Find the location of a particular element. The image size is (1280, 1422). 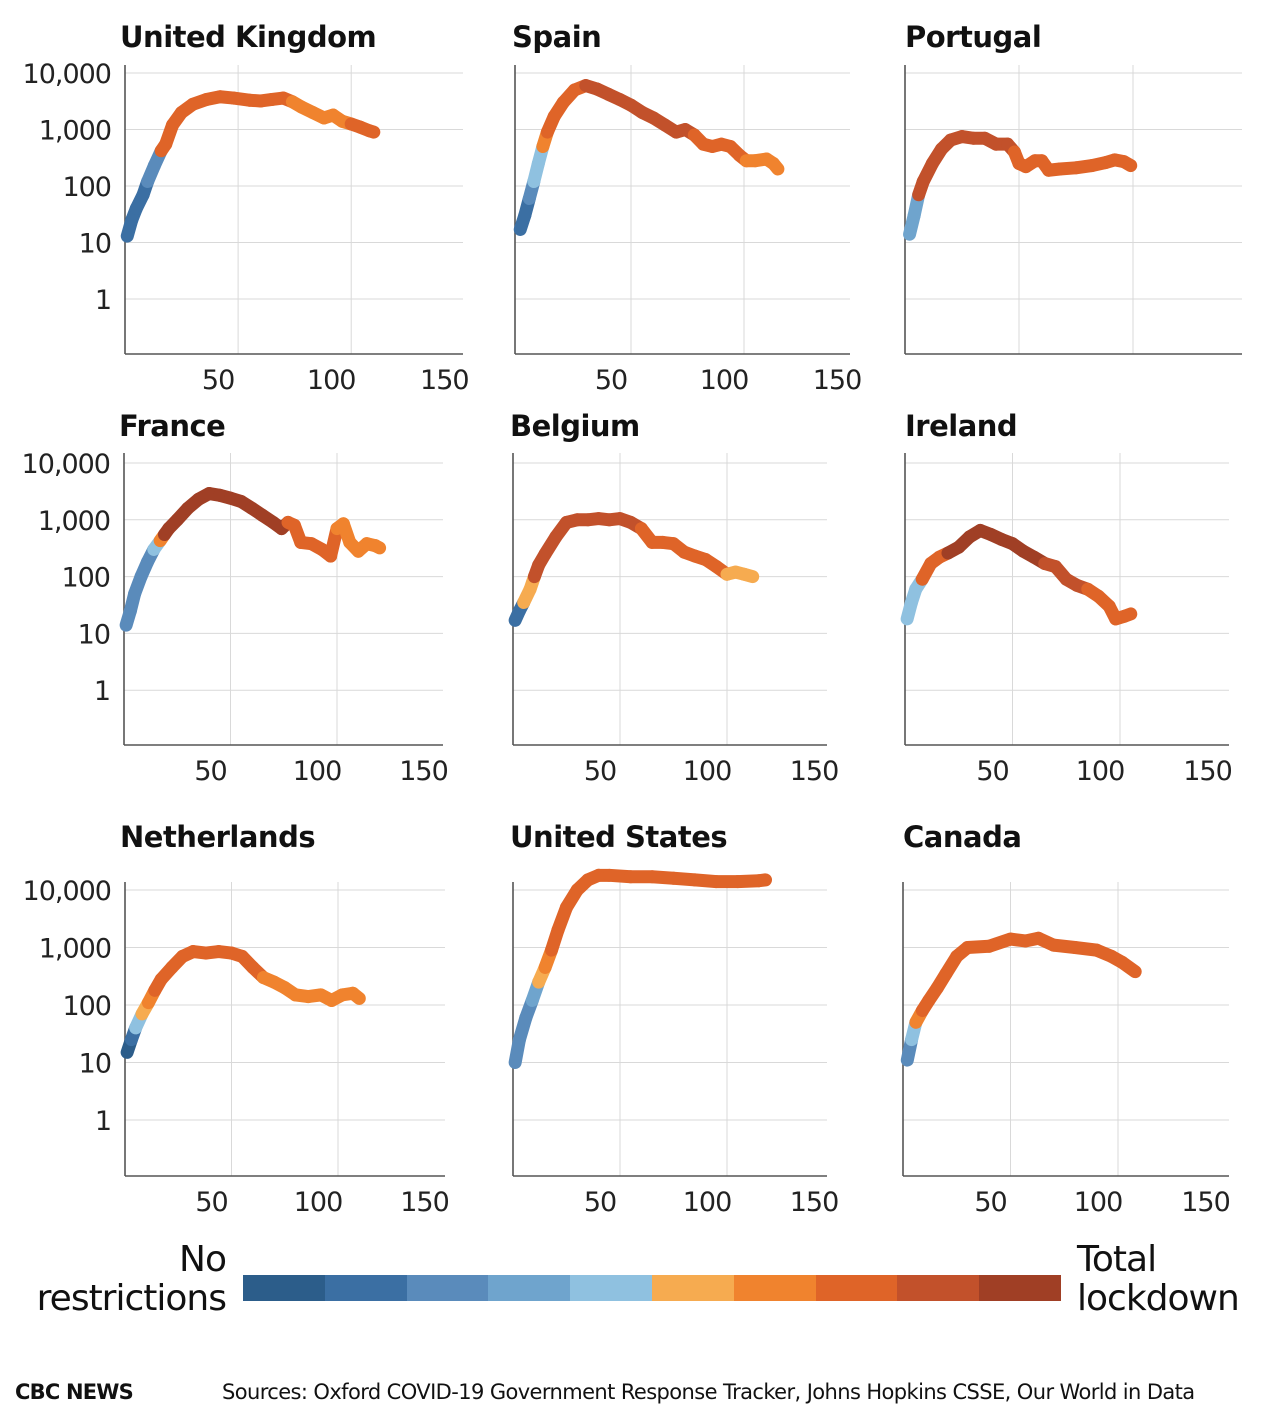

legend-low-line1: No is located at coordinates (203, 1259).